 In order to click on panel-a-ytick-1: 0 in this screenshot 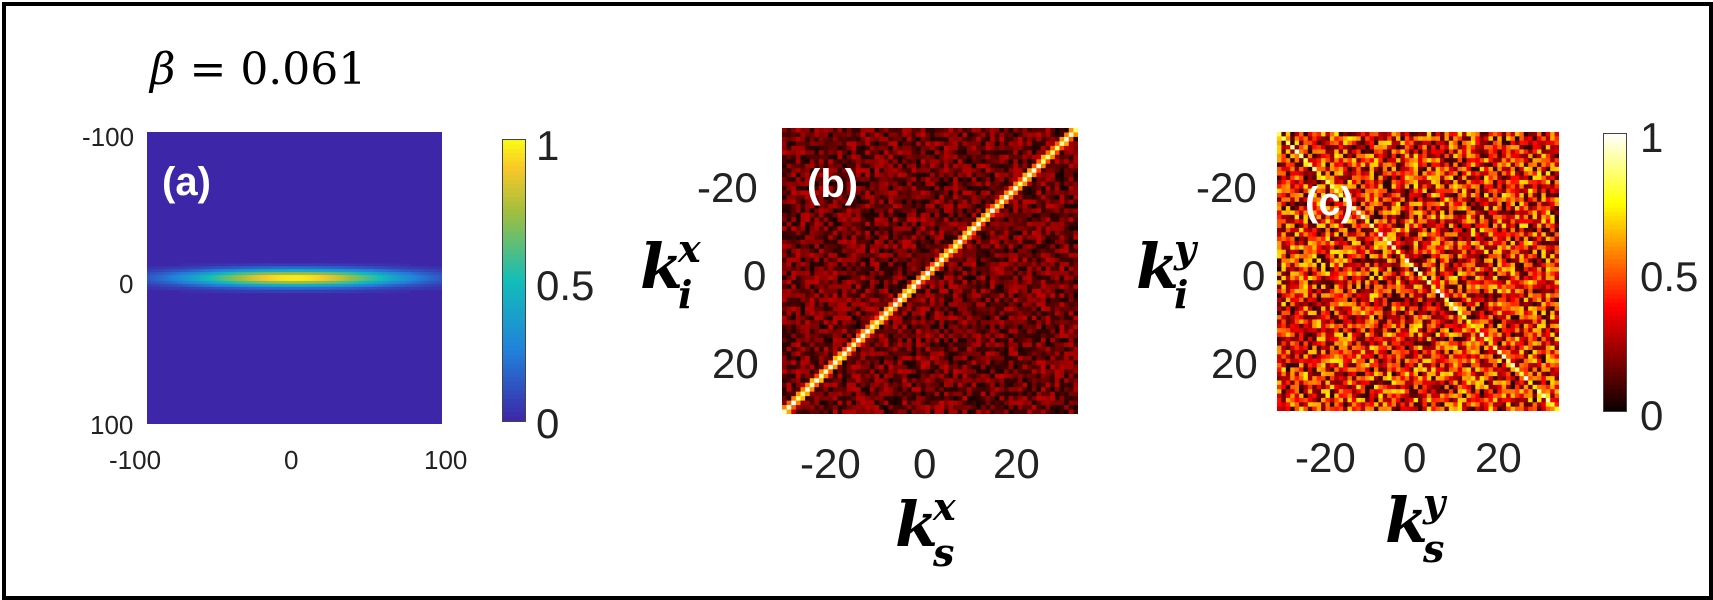, I will do `click(126, 284)`.